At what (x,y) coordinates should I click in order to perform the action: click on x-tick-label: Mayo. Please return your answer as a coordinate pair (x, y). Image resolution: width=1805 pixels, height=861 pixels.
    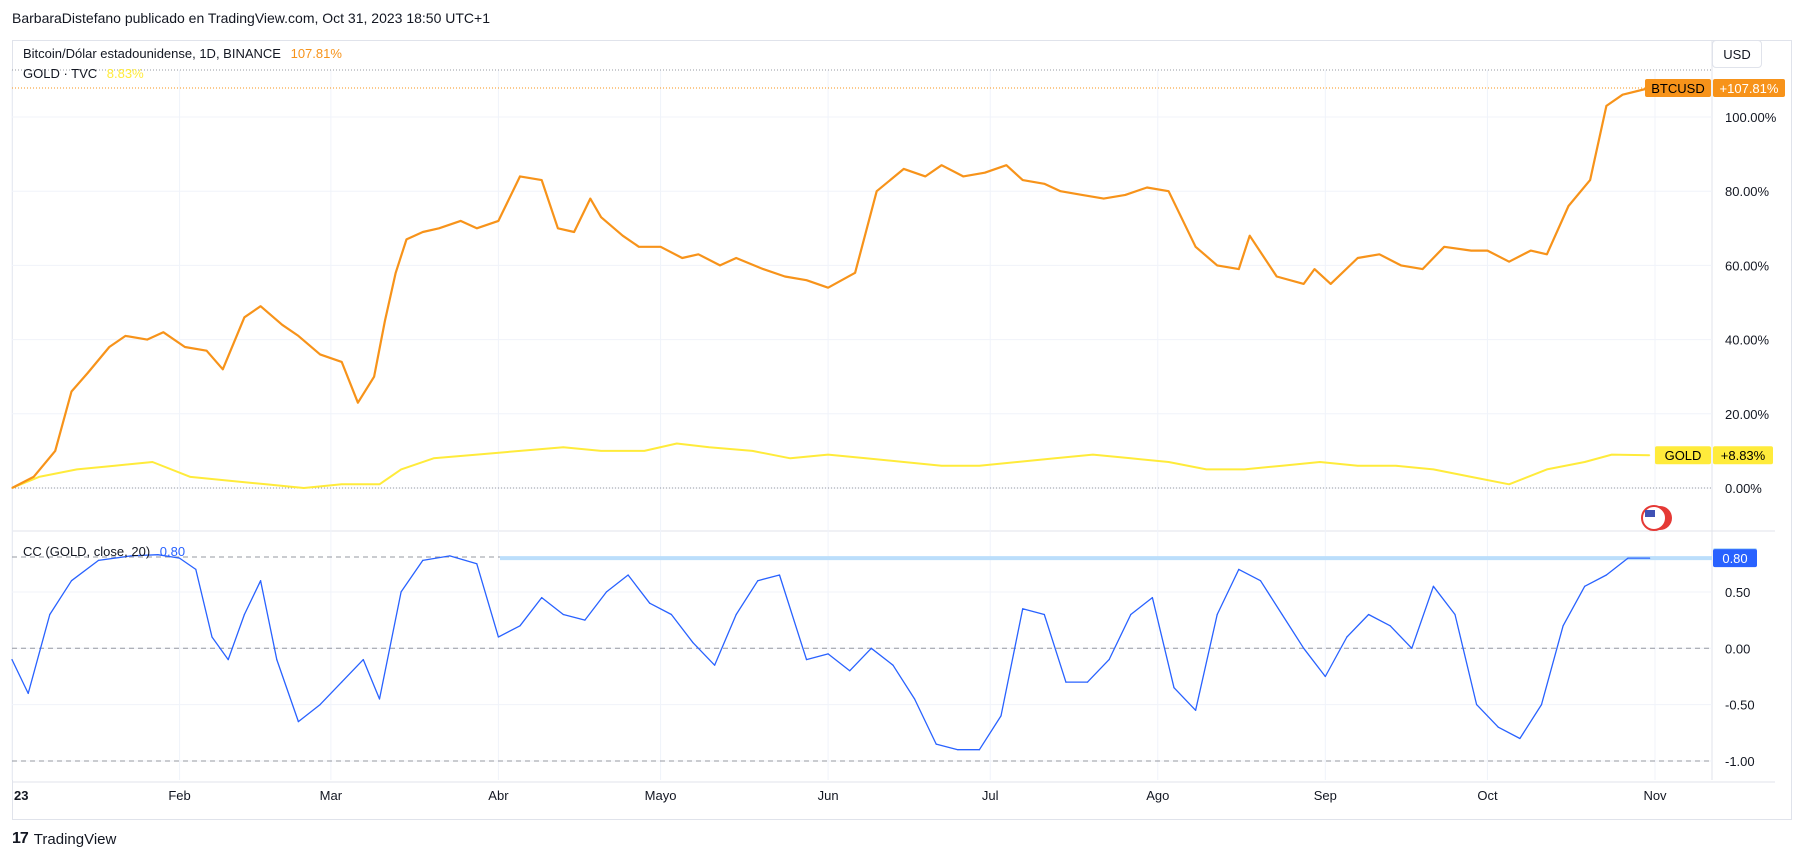
    Looking at the image, I should click on (661, 795).